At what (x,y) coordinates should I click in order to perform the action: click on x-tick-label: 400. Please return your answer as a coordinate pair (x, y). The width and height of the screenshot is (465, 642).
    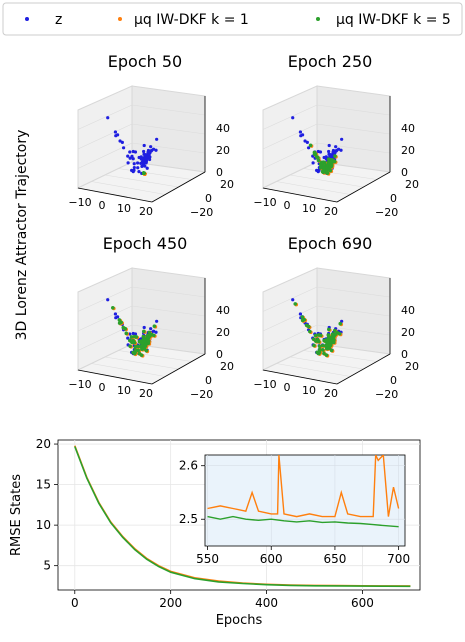
    Looking at the image, I should click on (266, 603).